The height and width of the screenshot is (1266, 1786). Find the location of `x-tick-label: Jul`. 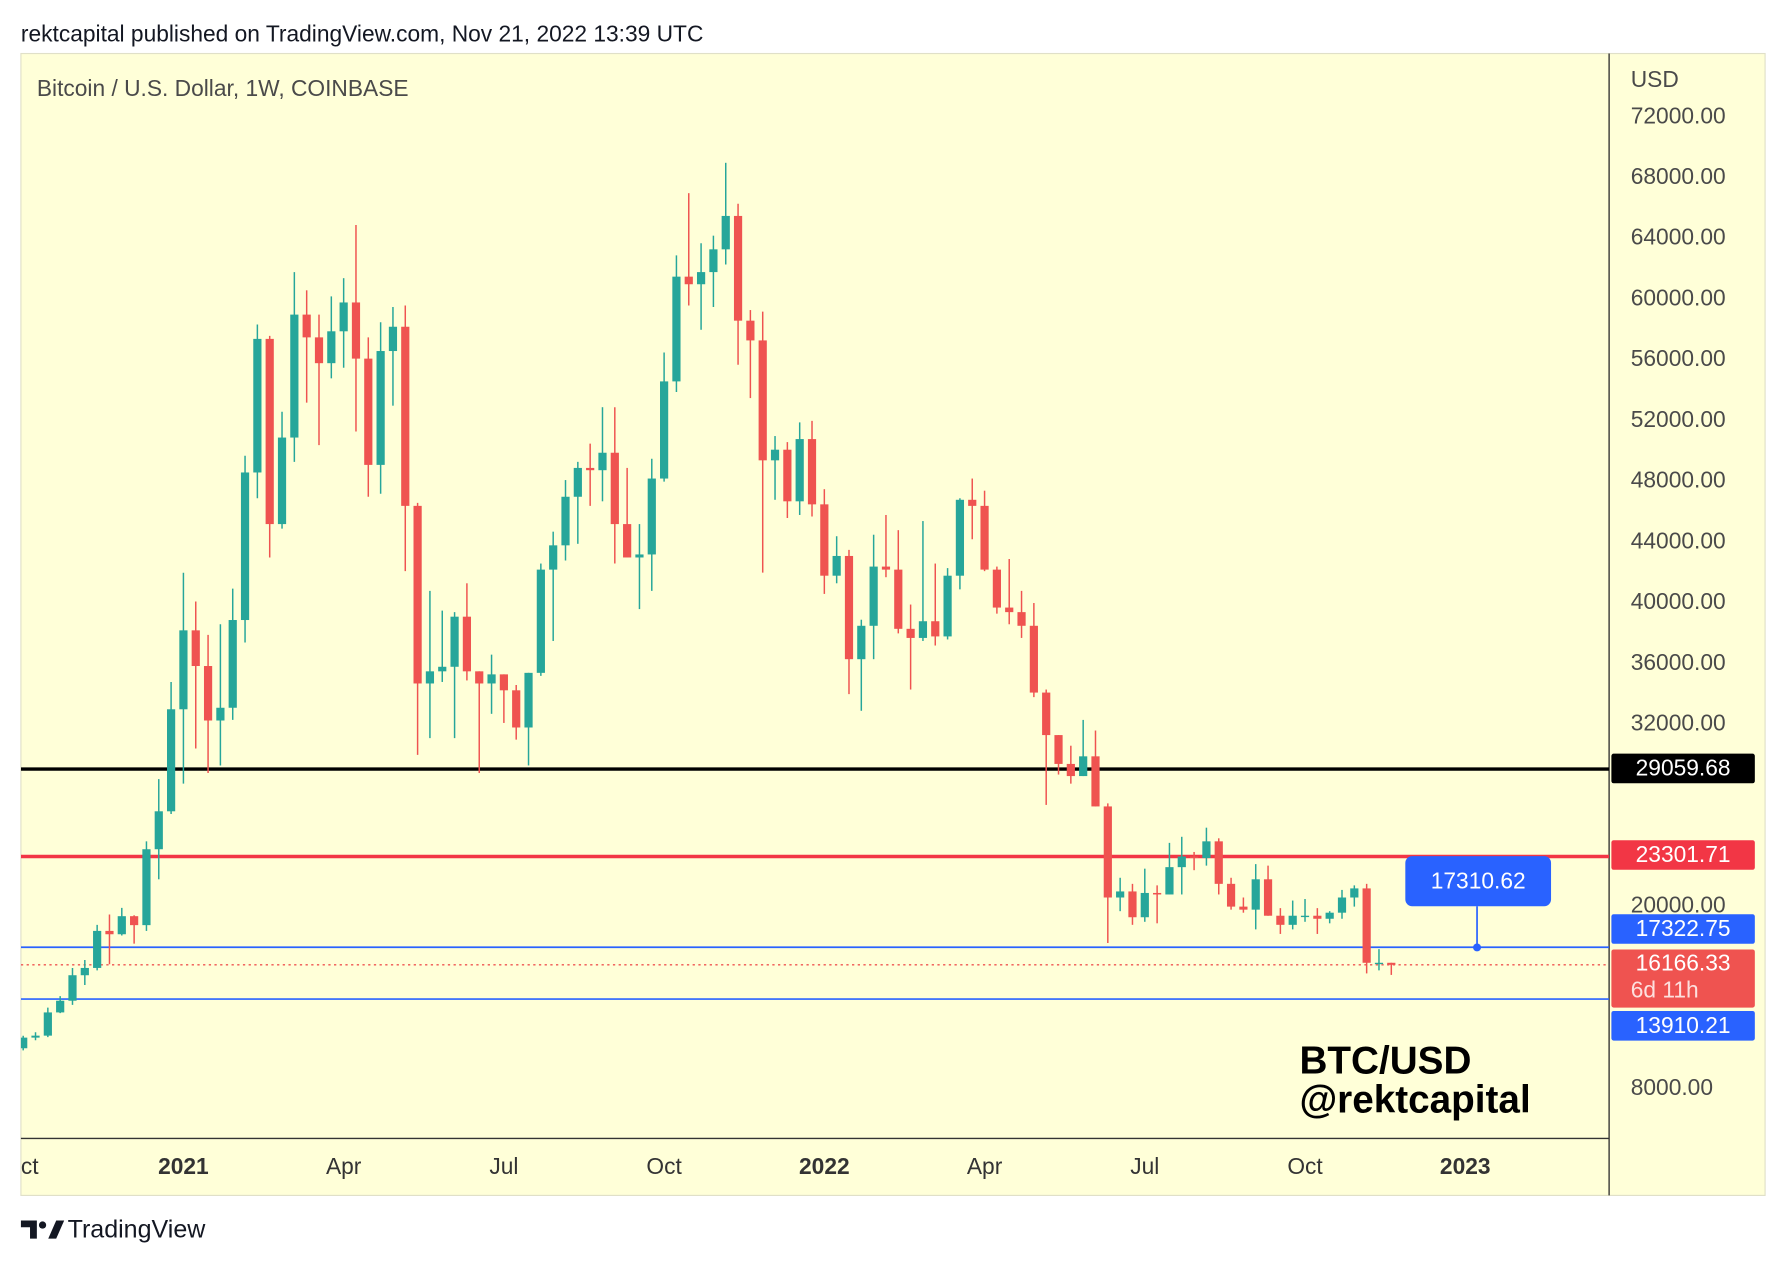

x-tick-label: Jul is located at coordinates (503, 1166).